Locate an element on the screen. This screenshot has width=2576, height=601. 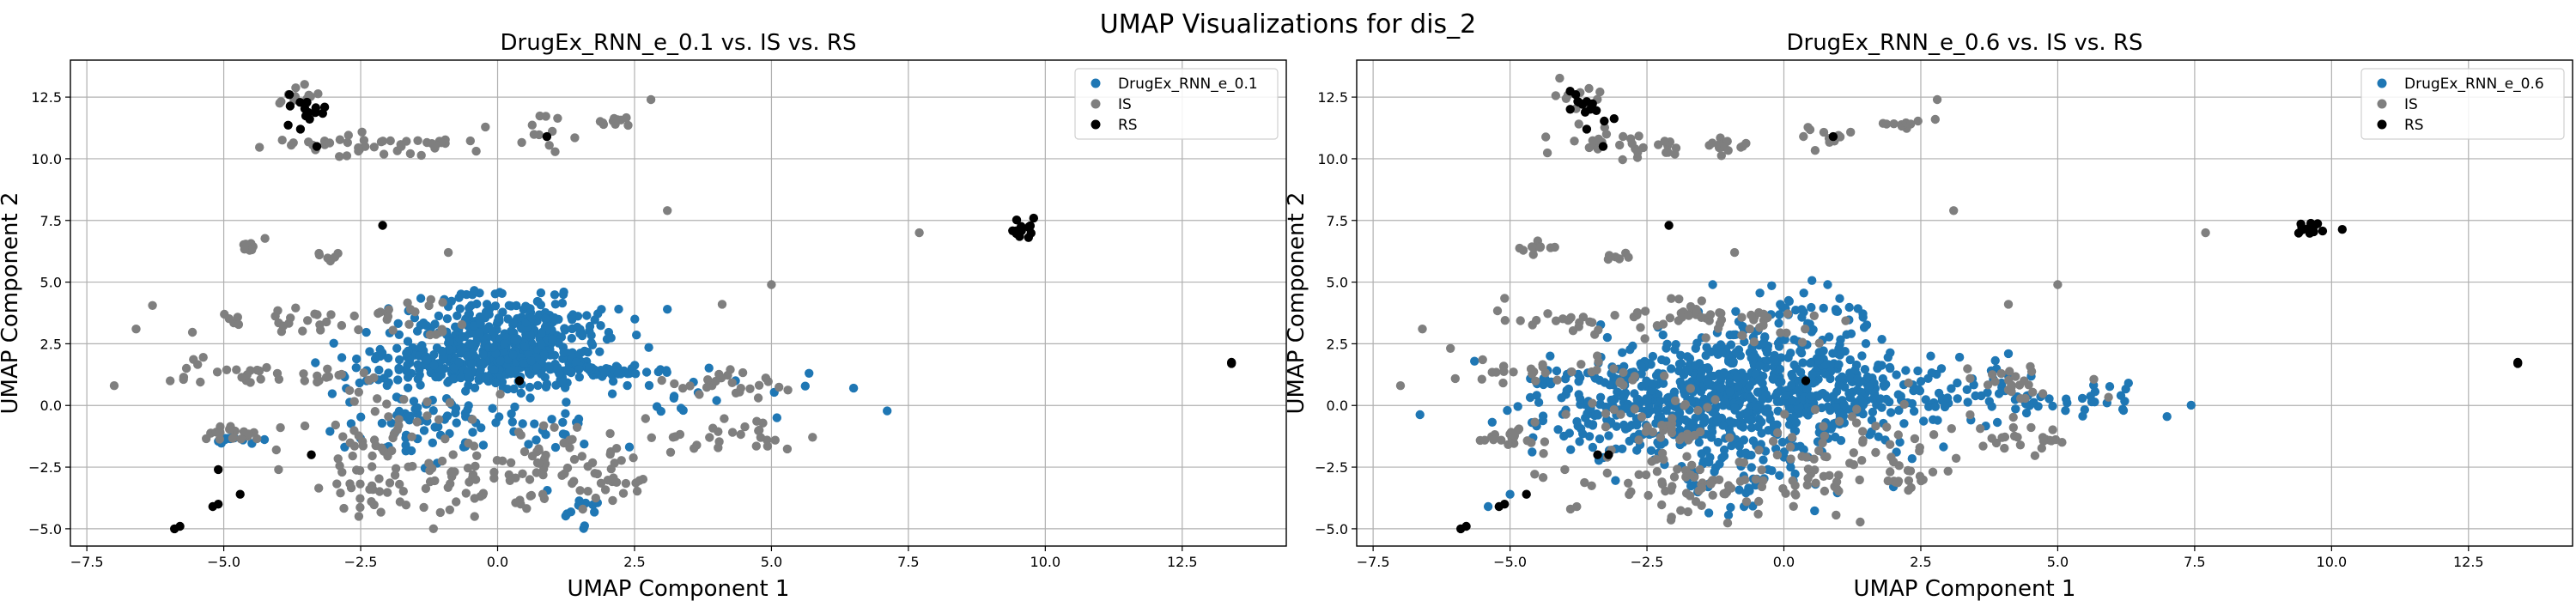
y-tick-label: −2.5 is located at coordinates (45, 467).